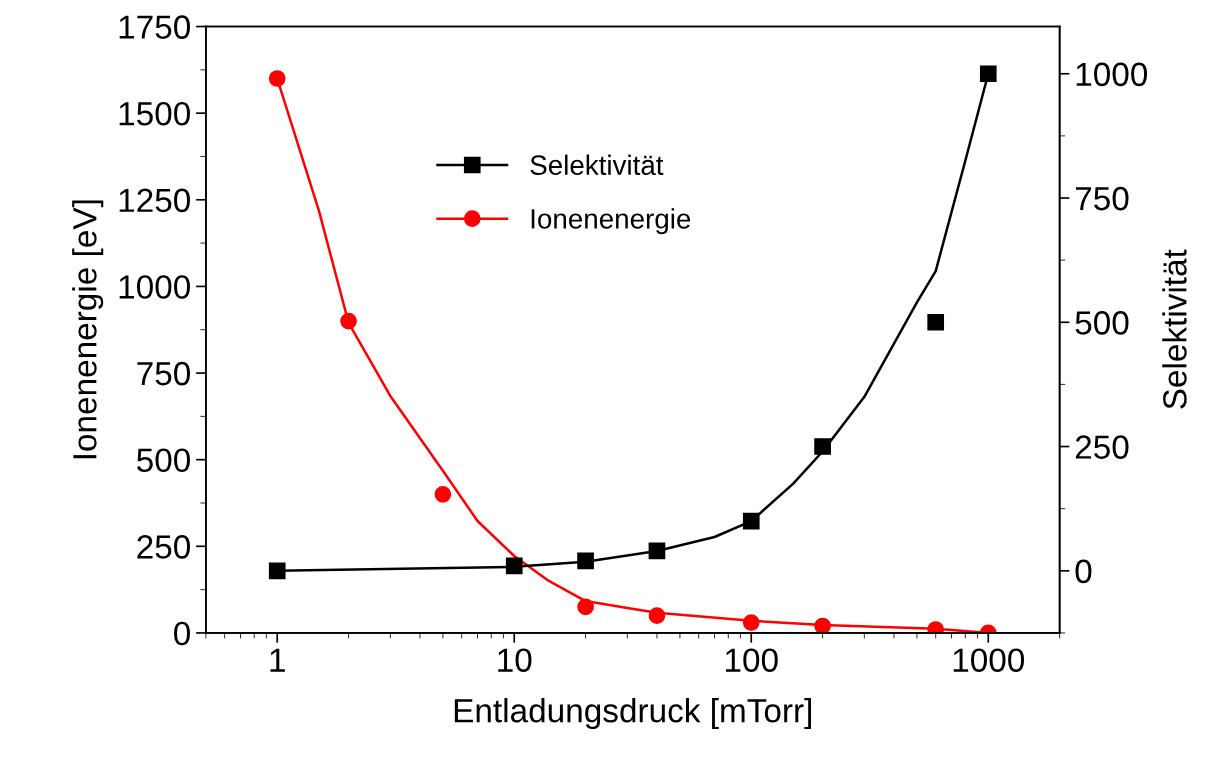  What do you see at coordinates (1102, 323) in the screenshot?
I see `y2-tick-label: 500` at bounding box center [1102, 323].